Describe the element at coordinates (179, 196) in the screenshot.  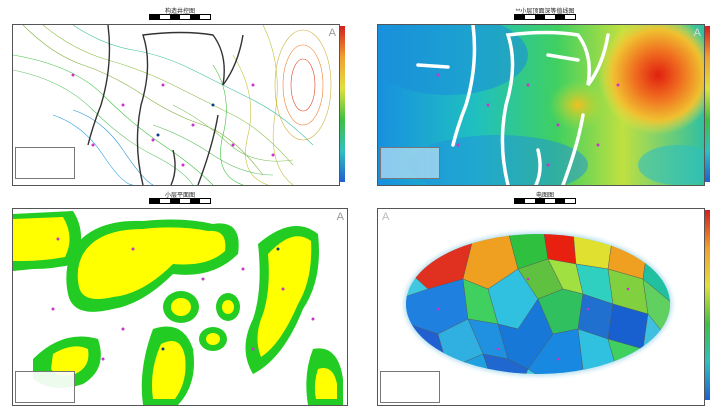
I see `panel-title: 小层平面图` at that location.